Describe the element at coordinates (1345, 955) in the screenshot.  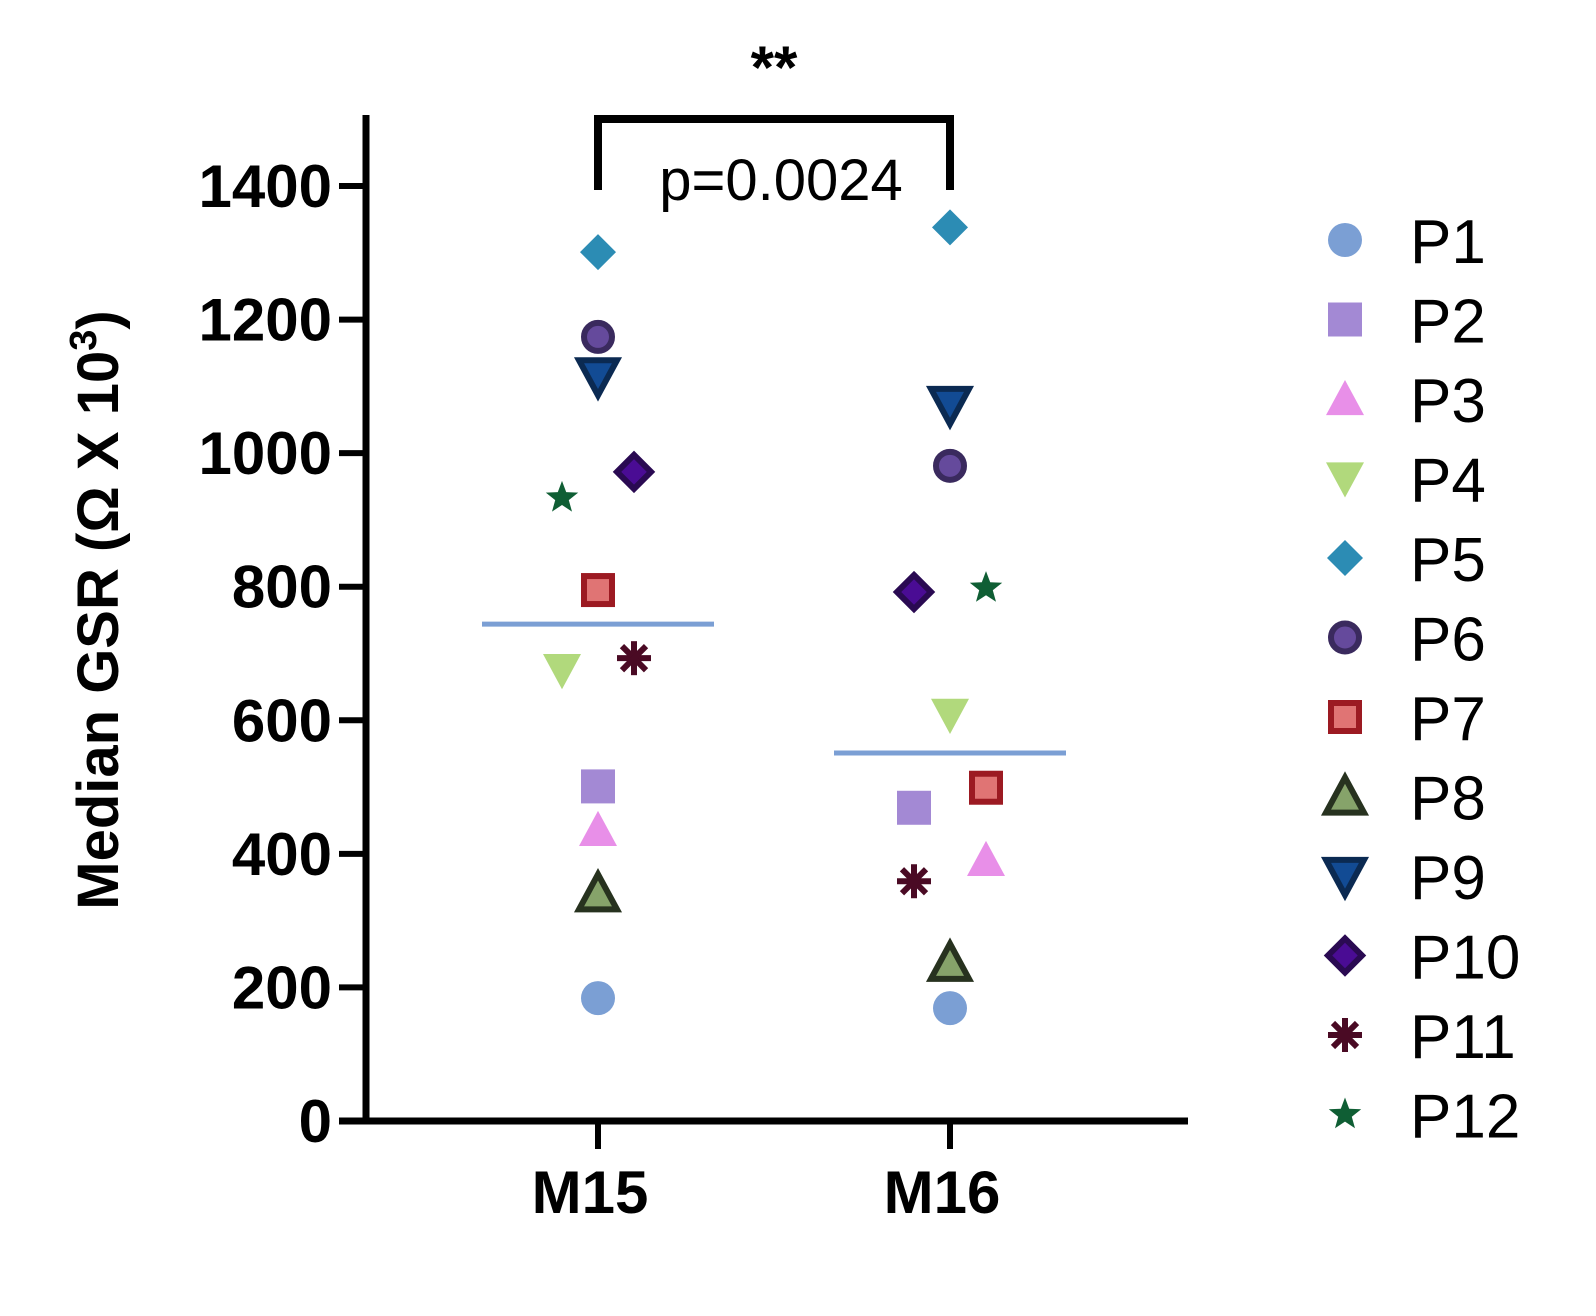
I see `legend-marker-P10` at that location.